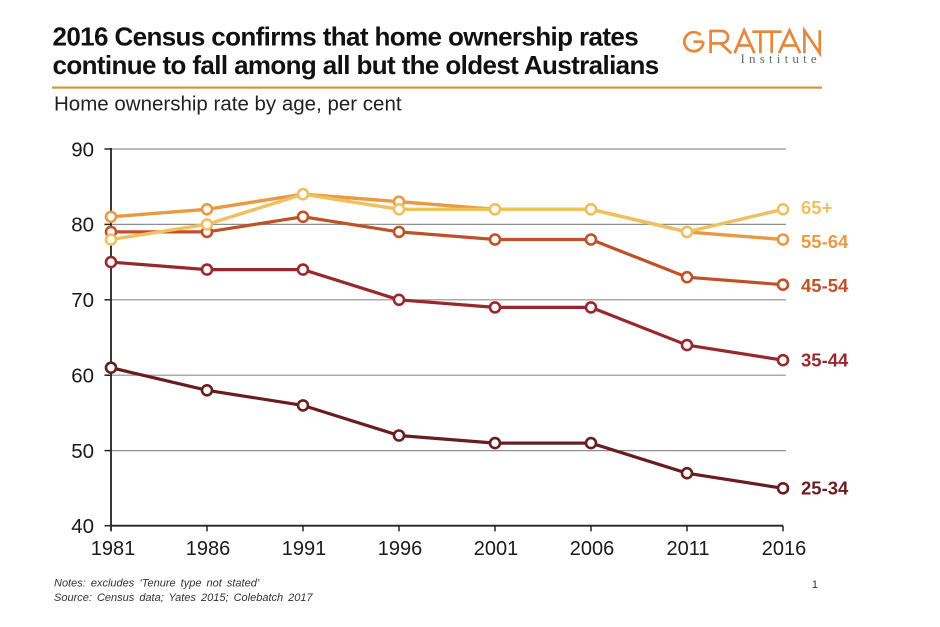 The image size is (940, 627). What do you see at coordinates (82, 376) in the screenshot?
I see `svg-text: 60` at bounding box center [82, 376].